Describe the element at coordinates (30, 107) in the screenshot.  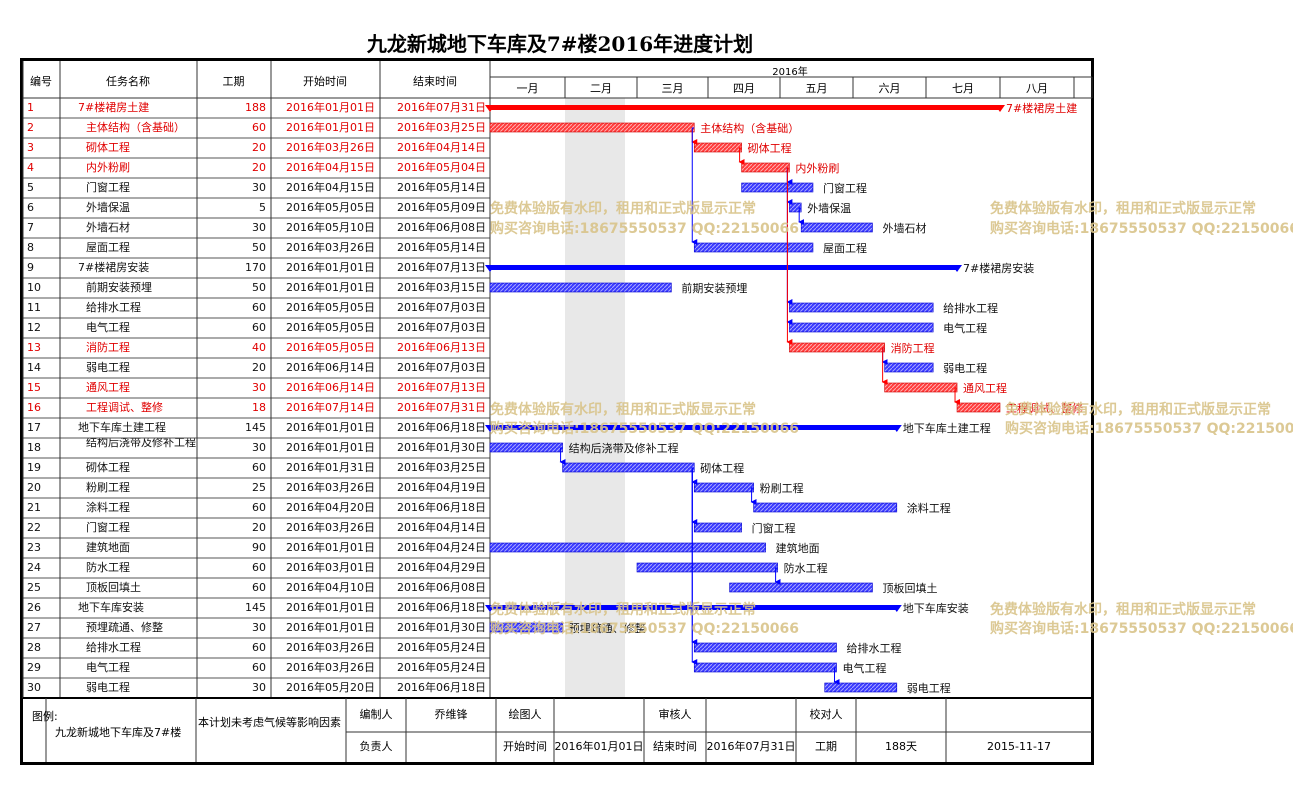
I see `task-id: 1` at that location.